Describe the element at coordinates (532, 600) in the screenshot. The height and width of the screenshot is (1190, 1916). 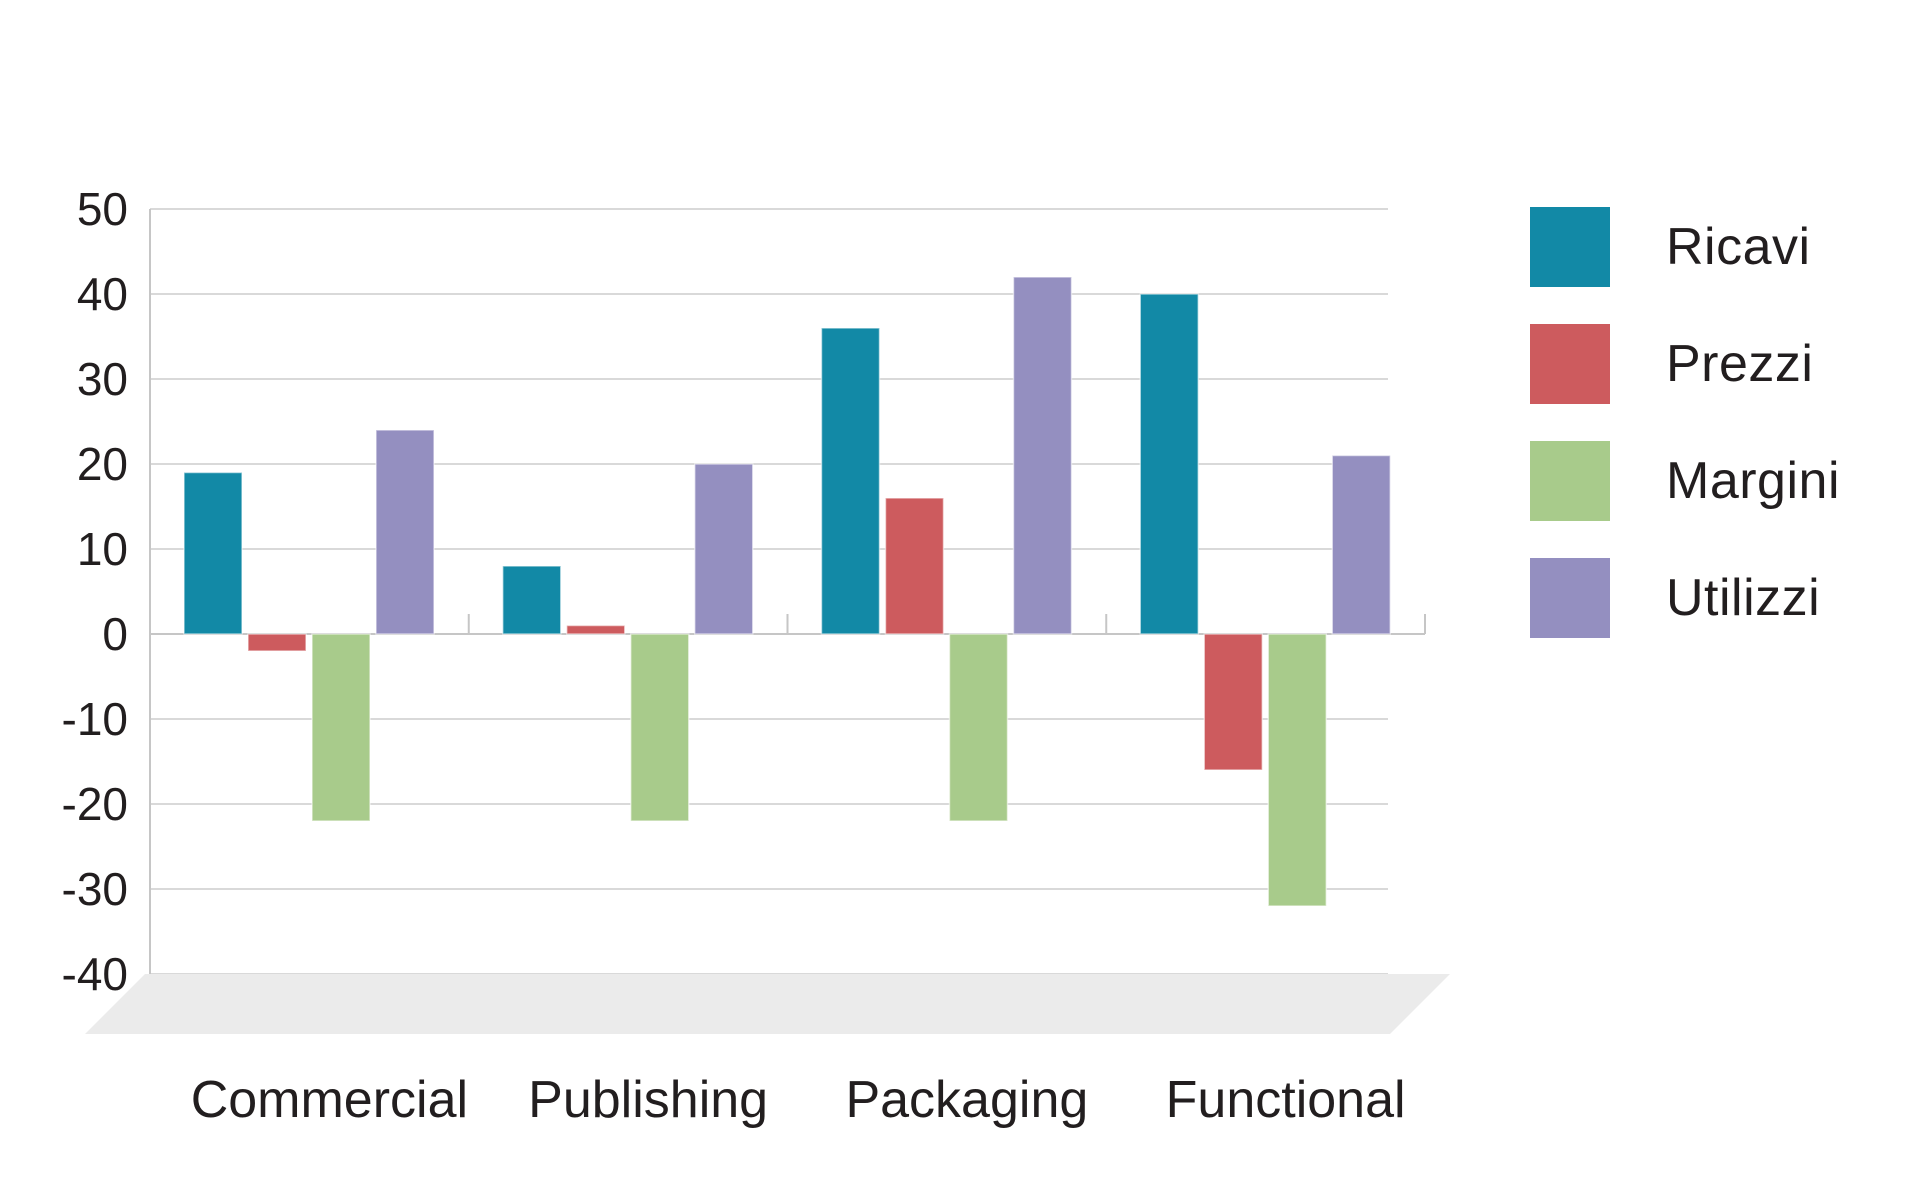
I see `bar-ricavi-publishing` at that location.